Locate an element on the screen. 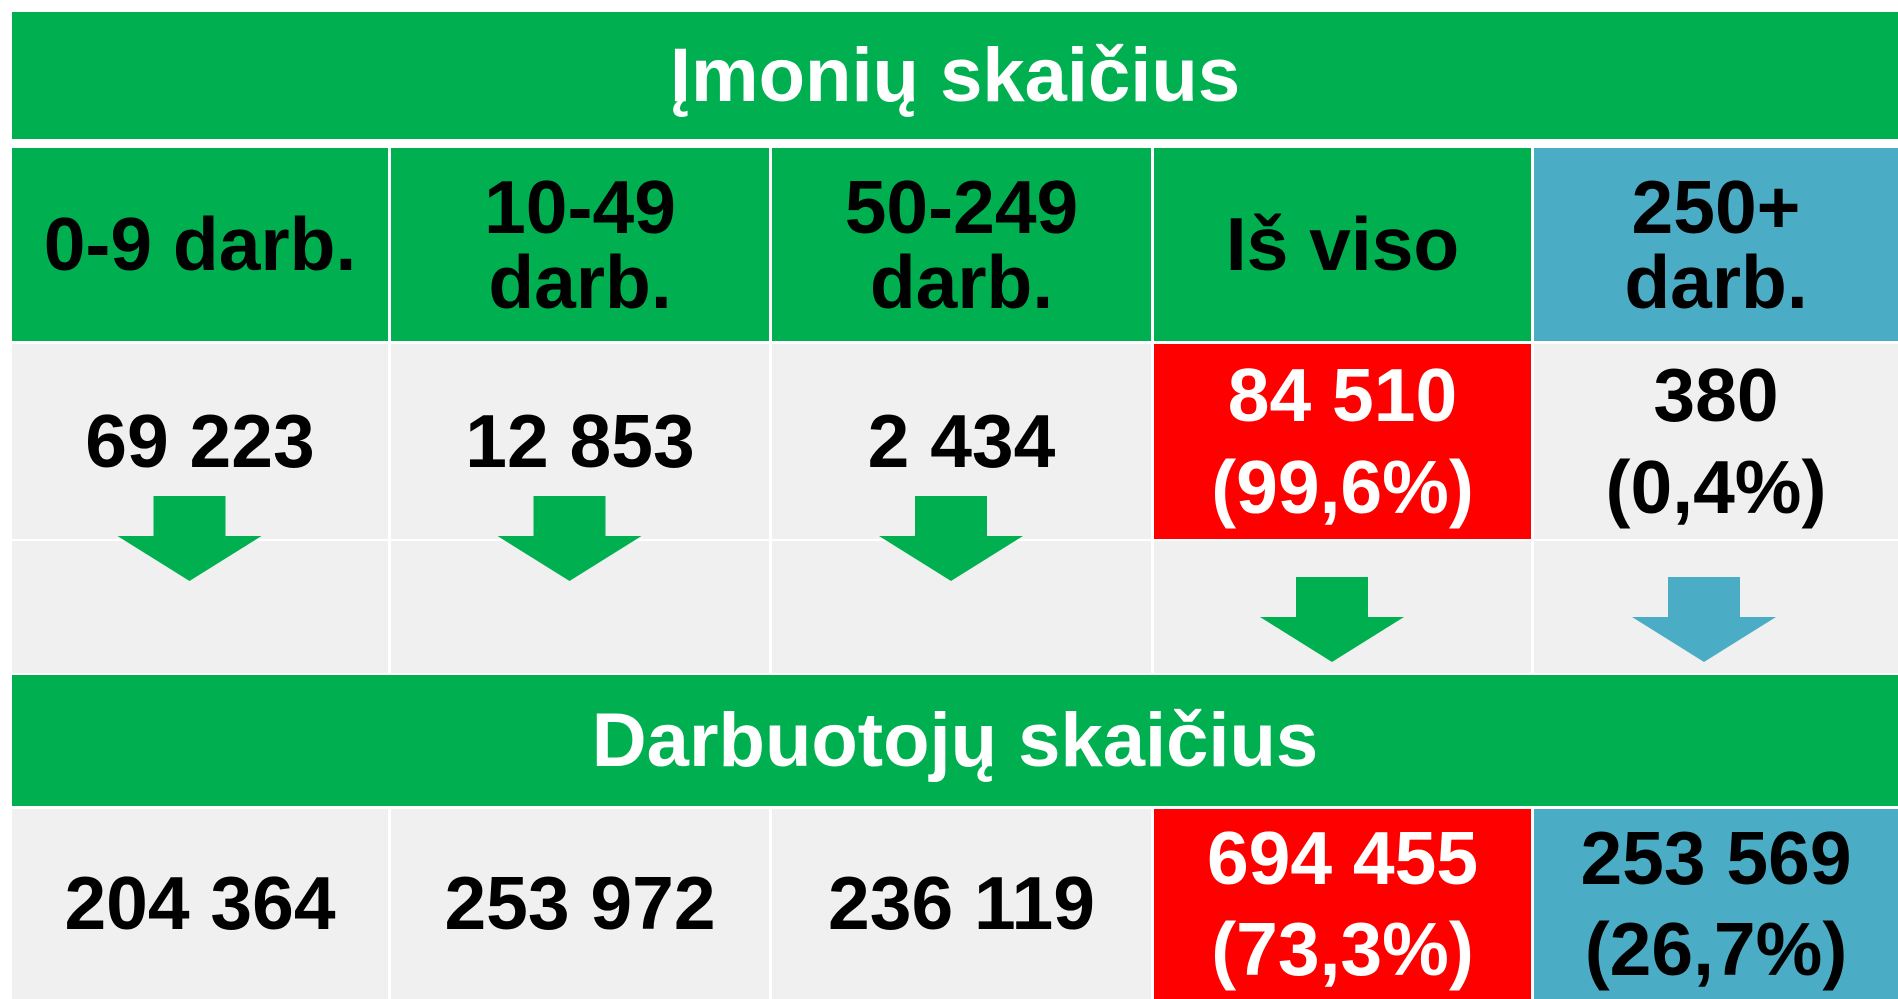  number: 84 510 is located at coordinates (1342, 395).